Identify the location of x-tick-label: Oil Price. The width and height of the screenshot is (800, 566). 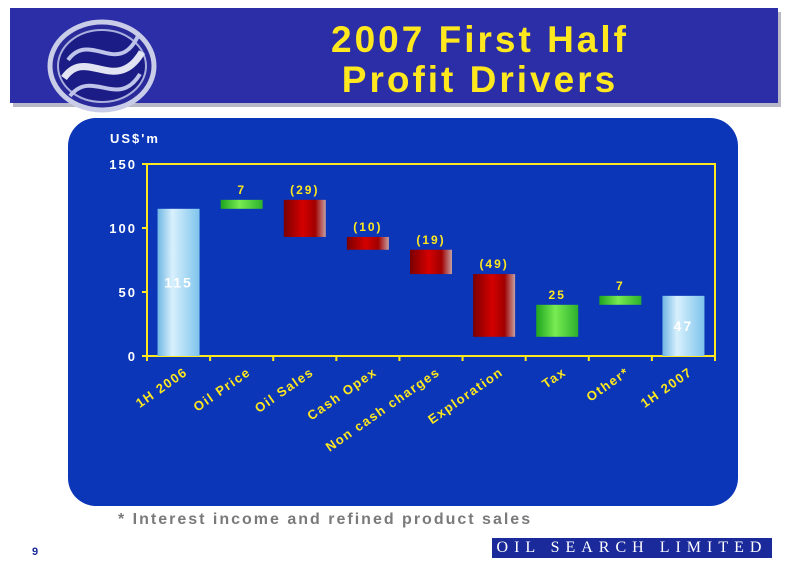
(222, 389).